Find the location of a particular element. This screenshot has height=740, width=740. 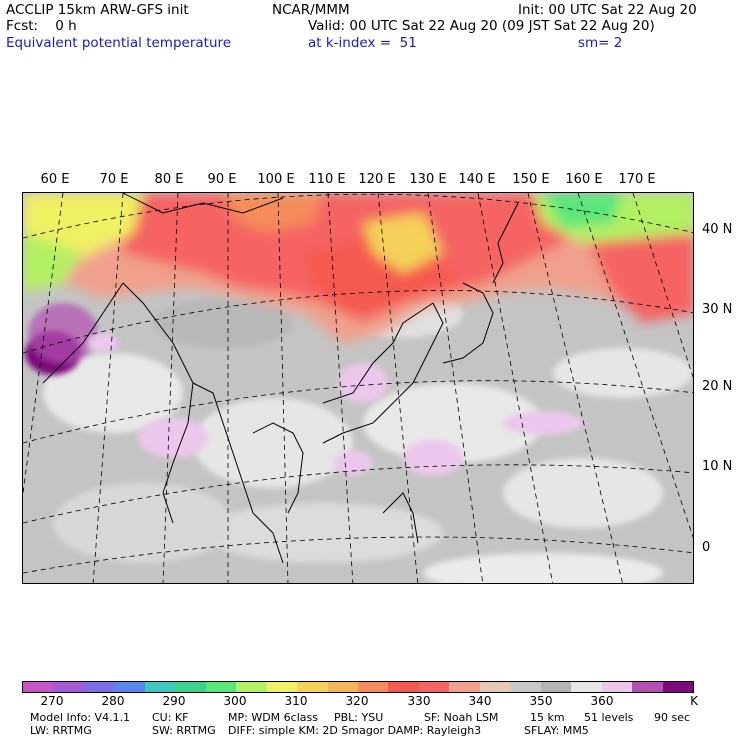

microphysics-scheme: MP: WDM 6class is located at coordinates (273, 717).